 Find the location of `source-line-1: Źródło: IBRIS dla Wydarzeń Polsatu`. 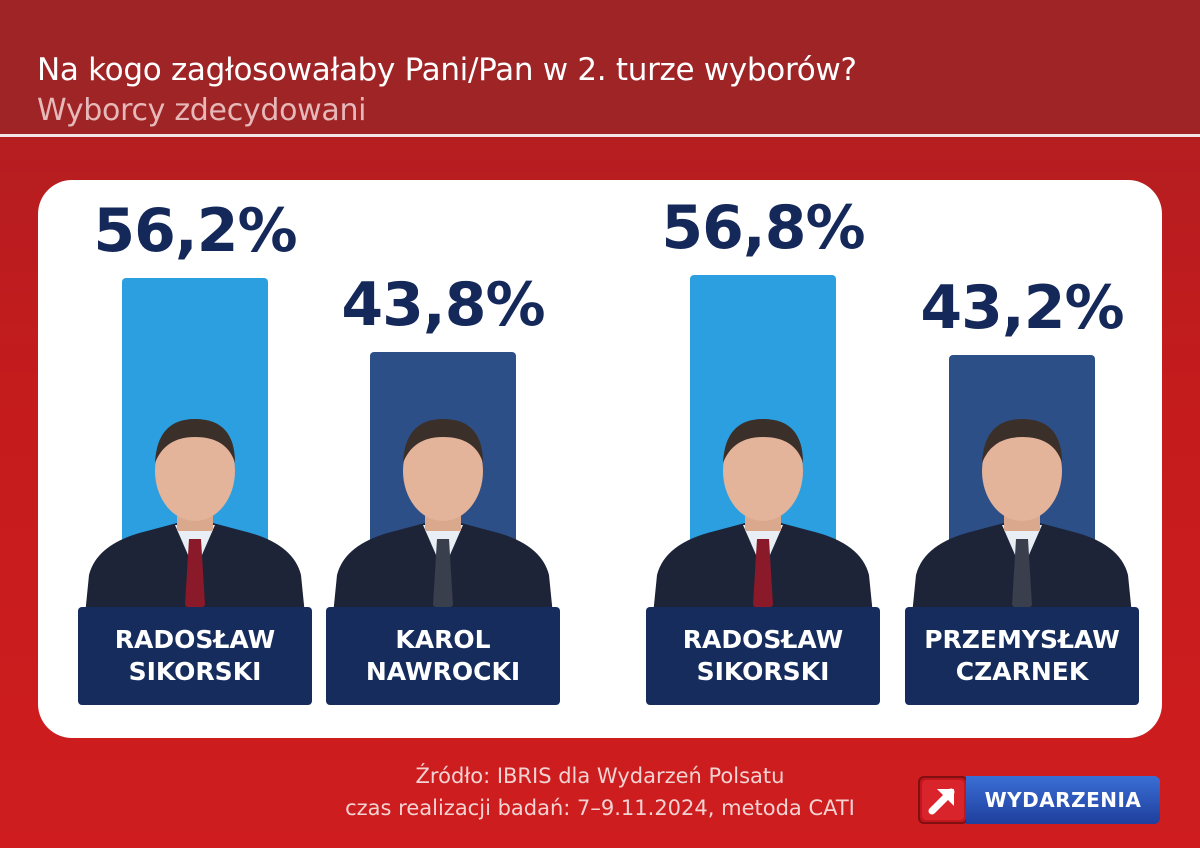

source-line-1: Źródło: IBRIS dla Wydarzeń Polsatu is located at coordinates (600, 776).